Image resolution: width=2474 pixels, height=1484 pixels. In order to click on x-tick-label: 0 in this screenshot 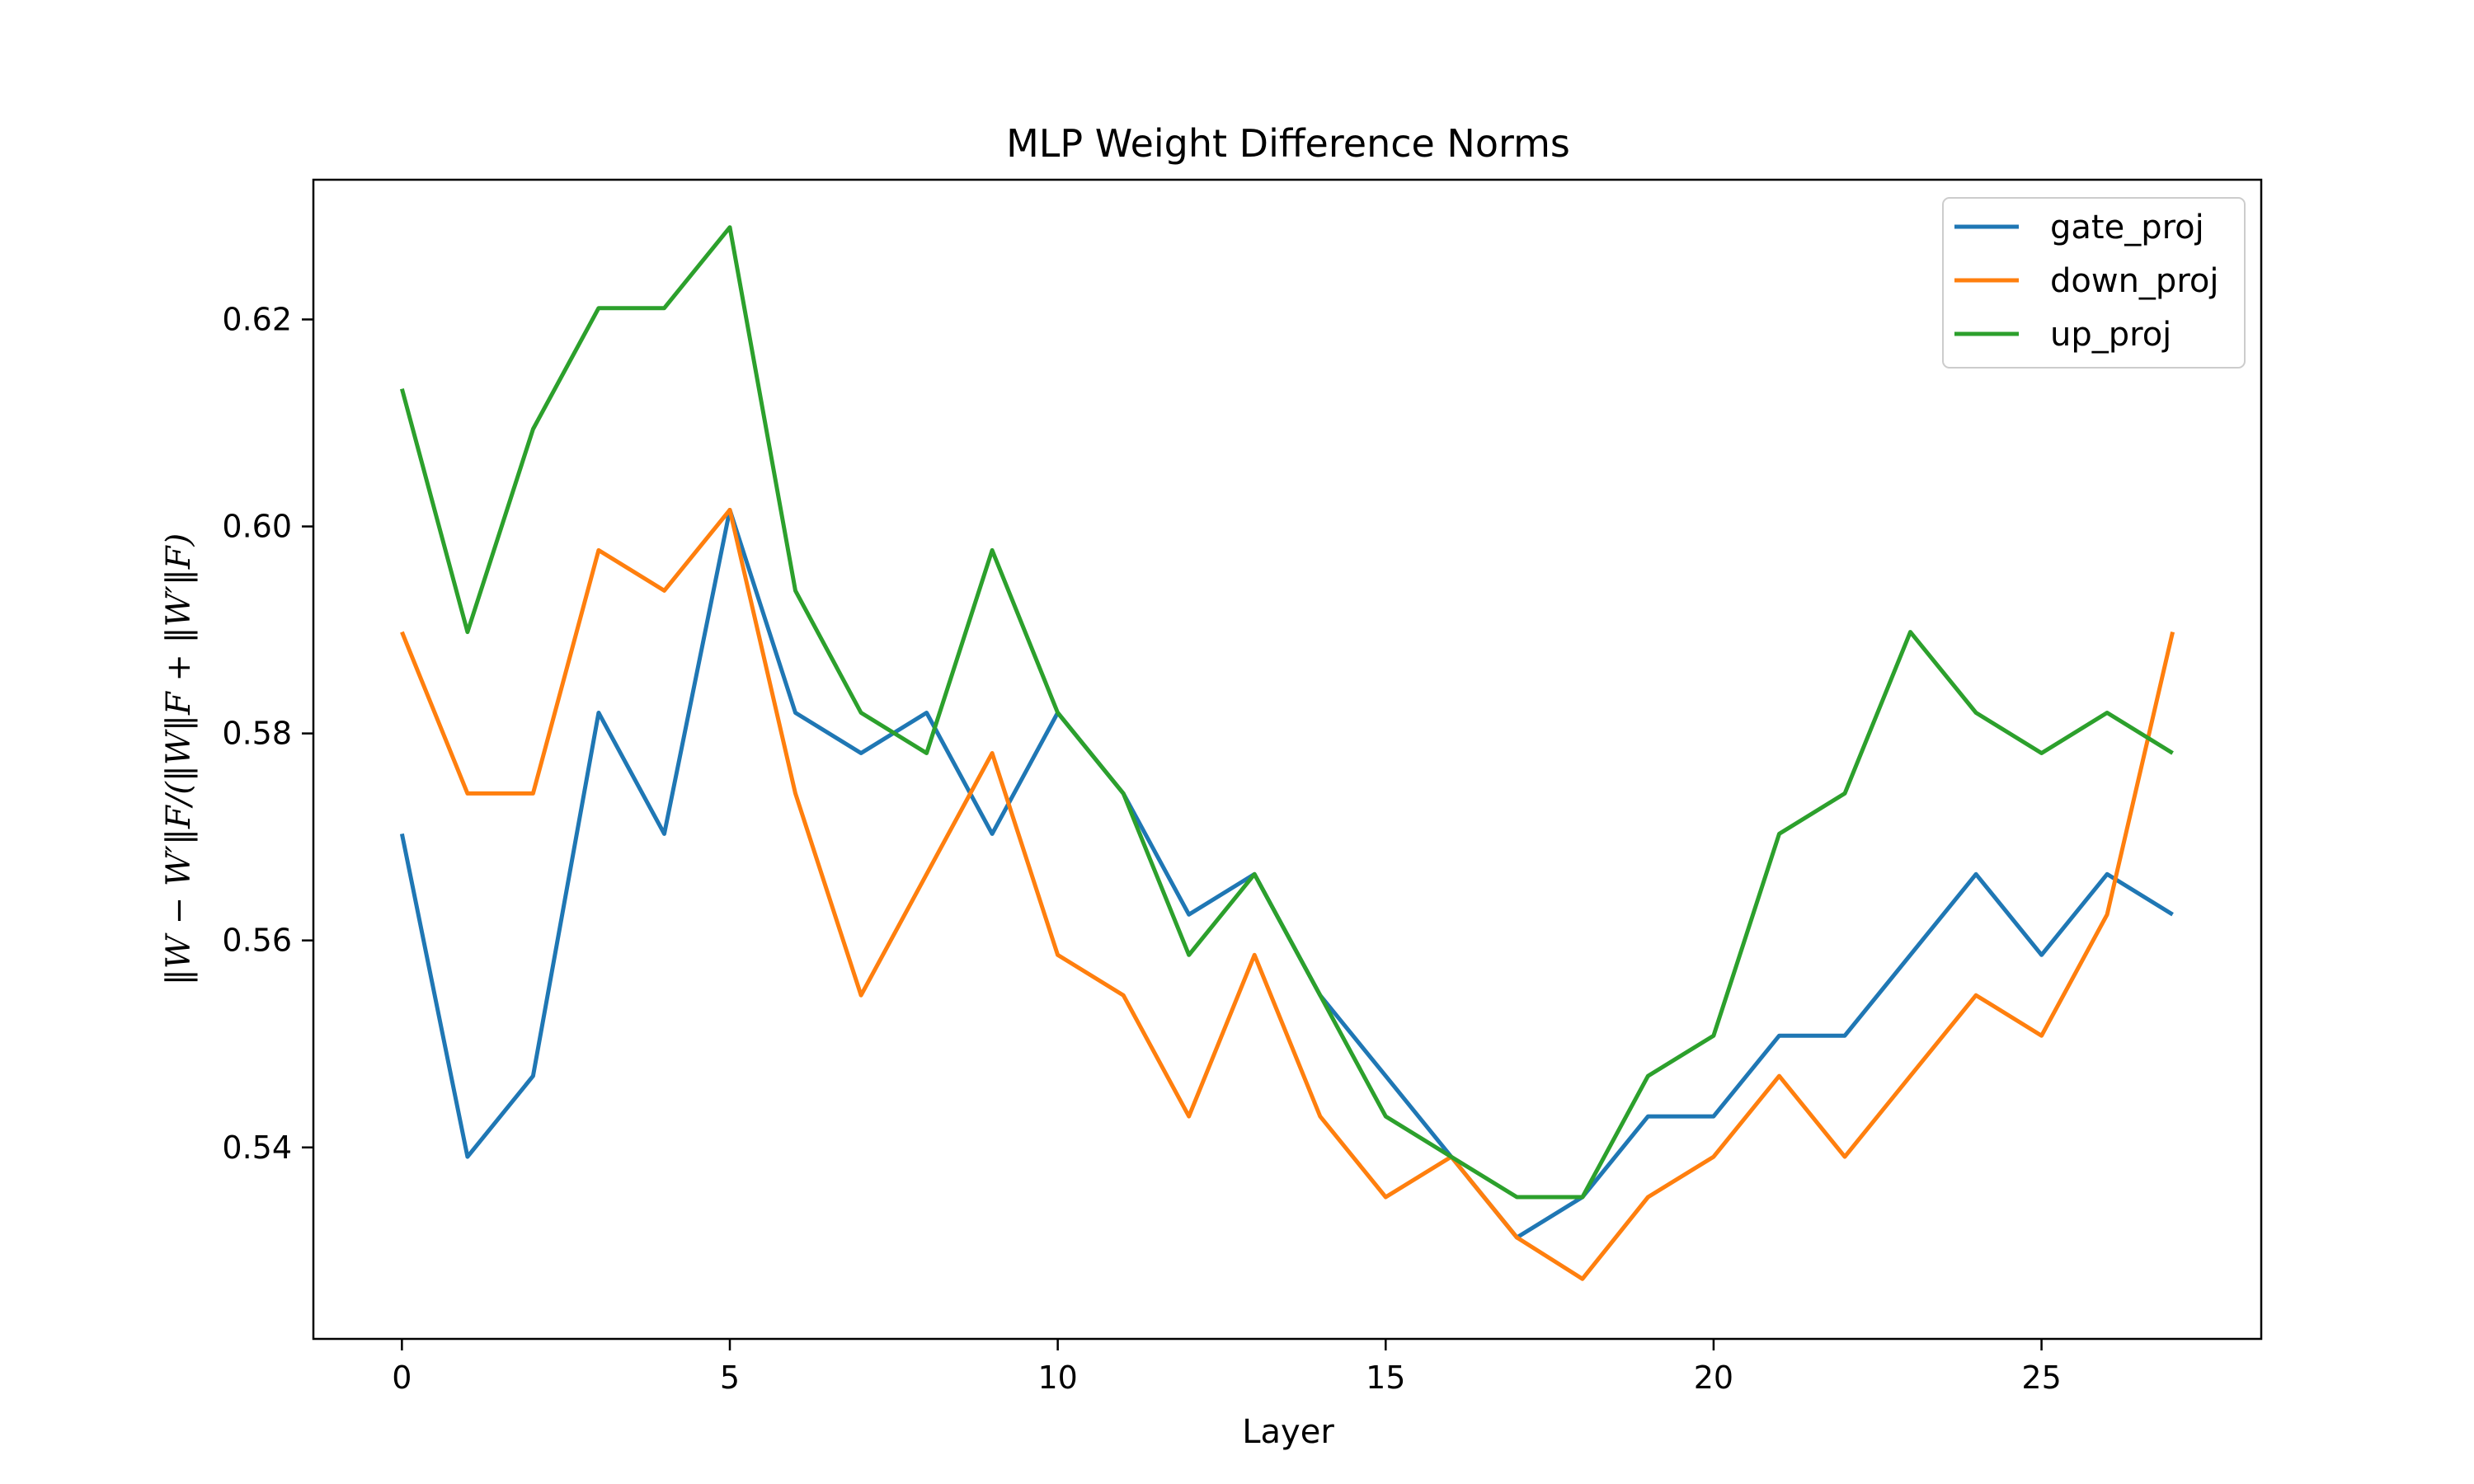, I will do `click(402, 1378)`.